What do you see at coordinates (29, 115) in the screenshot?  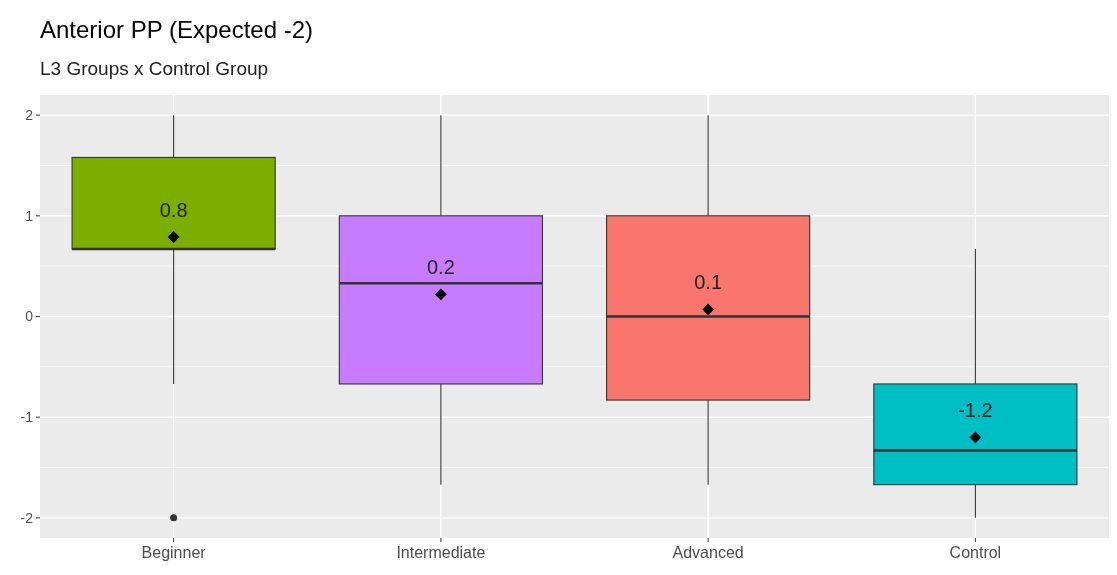 I see `y-tick-label: 2` at bounding box center [29, 115].